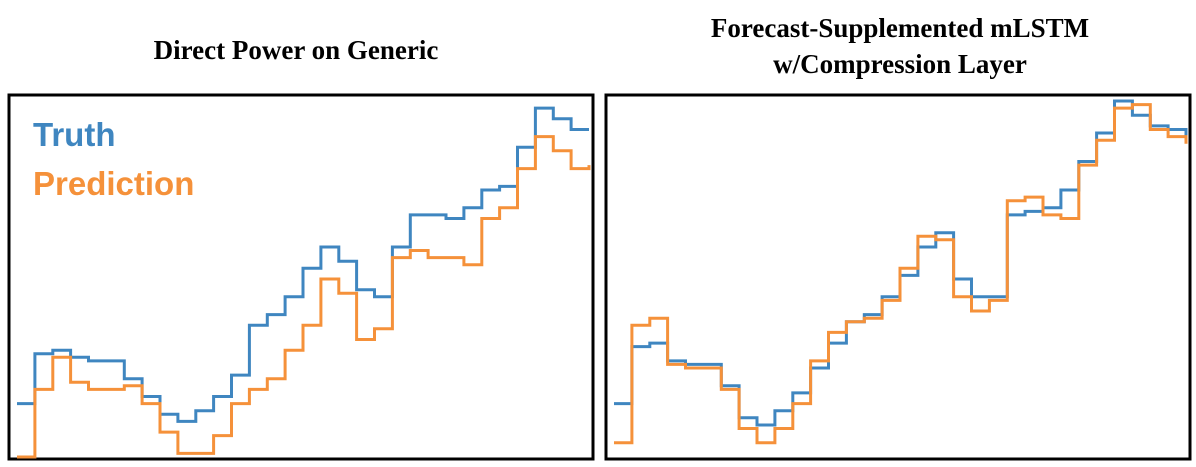 This screenshot has height=467, width=1196. I want to click on legend-label-truth: Truth, so click(74, 134).